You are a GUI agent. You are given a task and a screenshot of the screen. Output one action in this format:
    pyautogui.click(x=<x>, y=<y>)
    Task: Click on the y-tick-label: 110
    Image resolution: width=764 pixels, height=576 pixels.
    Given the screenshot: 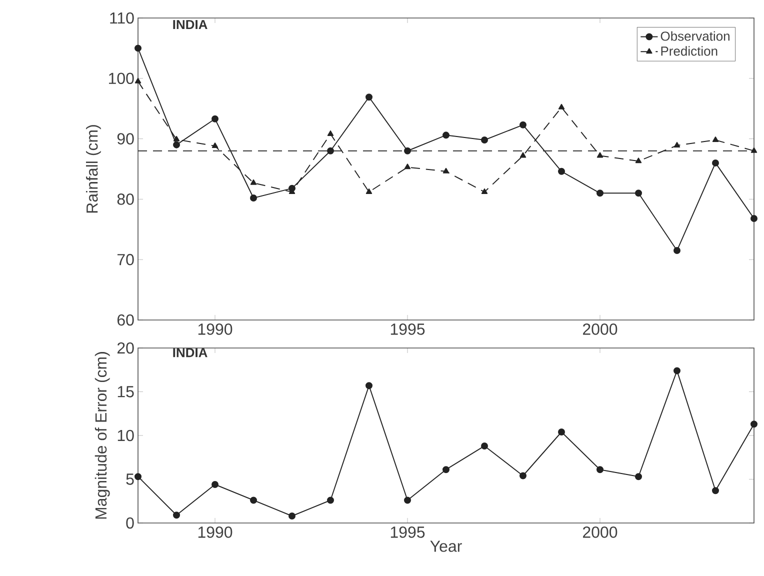 What is the action you would take?
    pyautogui.click(x=122, y=18)
    